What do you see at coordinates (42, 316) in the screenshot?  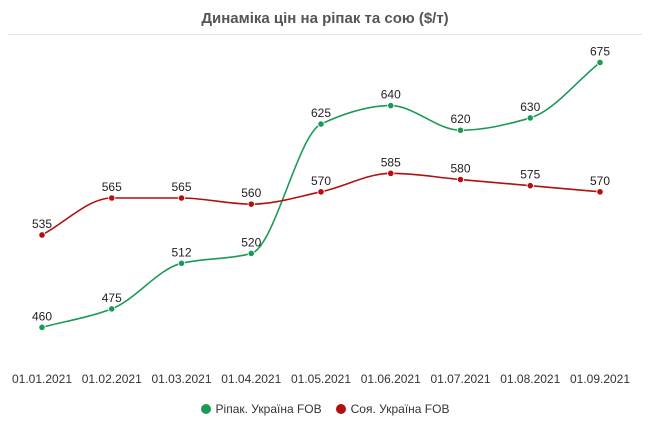 I see `data-label: 460` at bounding box center [42, 316].